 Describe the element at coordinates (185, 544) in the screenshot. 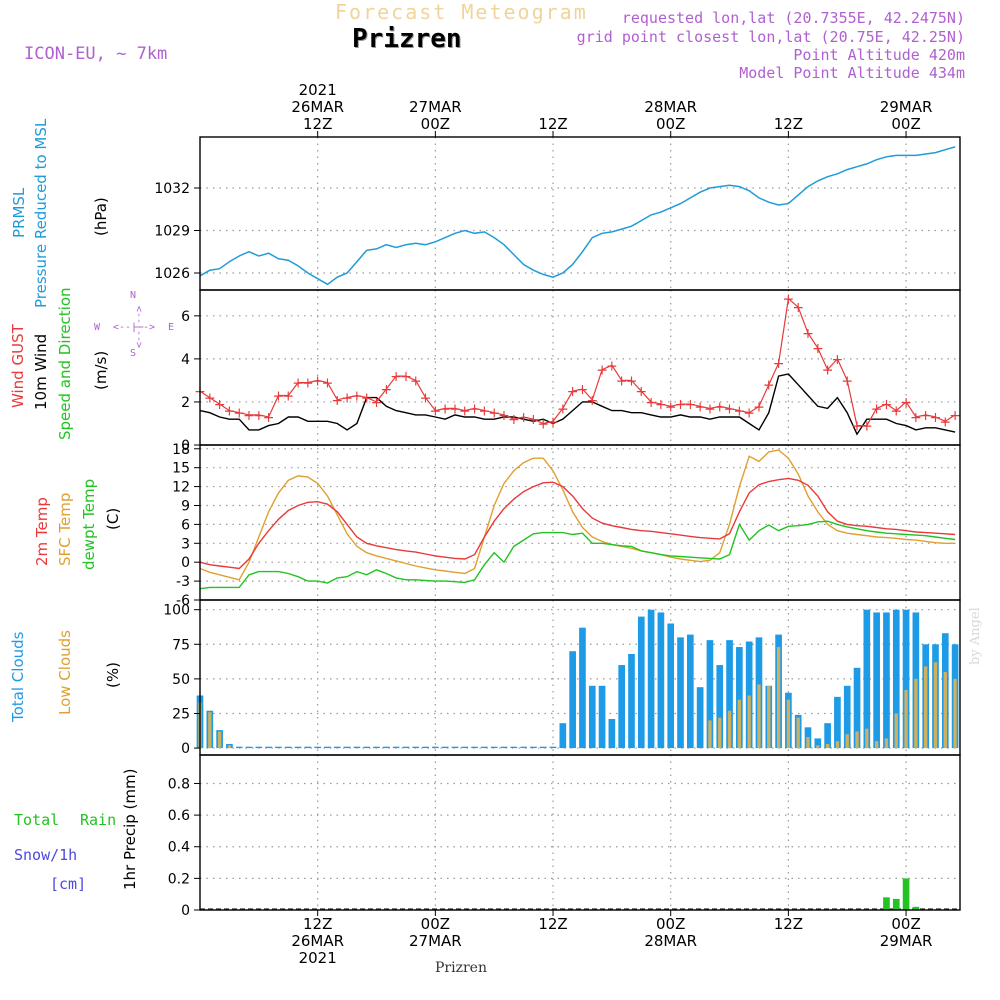

I see `temperature-ytick-label: 3` at that location.